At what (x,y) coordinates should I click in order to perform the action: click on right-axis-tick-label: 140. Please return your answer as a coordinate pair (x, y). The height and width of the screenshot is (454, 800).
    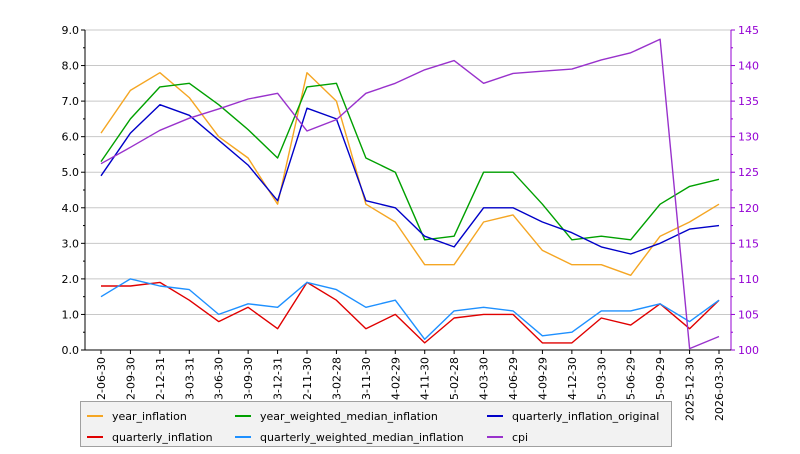
    Looking at the image, I should click on (748, 66).